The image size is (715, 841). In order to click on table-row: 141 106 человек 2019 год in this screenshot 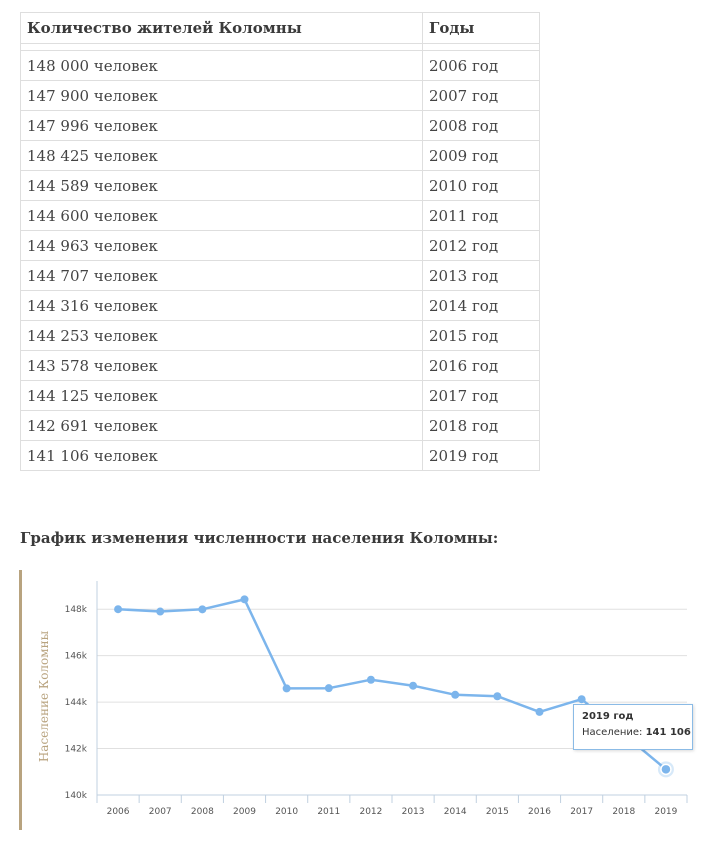, I will do `click(280, 455)`.